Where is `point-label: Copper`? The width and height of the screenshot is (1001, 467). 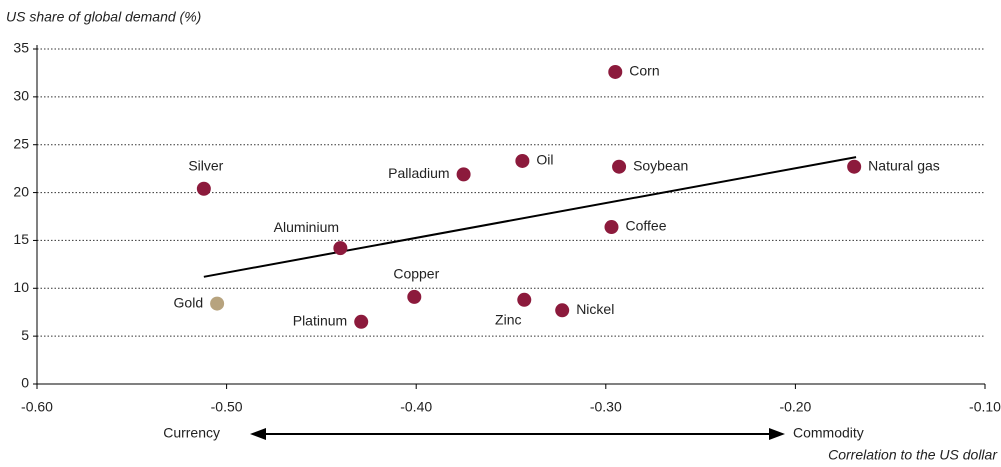 point-label: Copper is located at coordinates (416, 274).